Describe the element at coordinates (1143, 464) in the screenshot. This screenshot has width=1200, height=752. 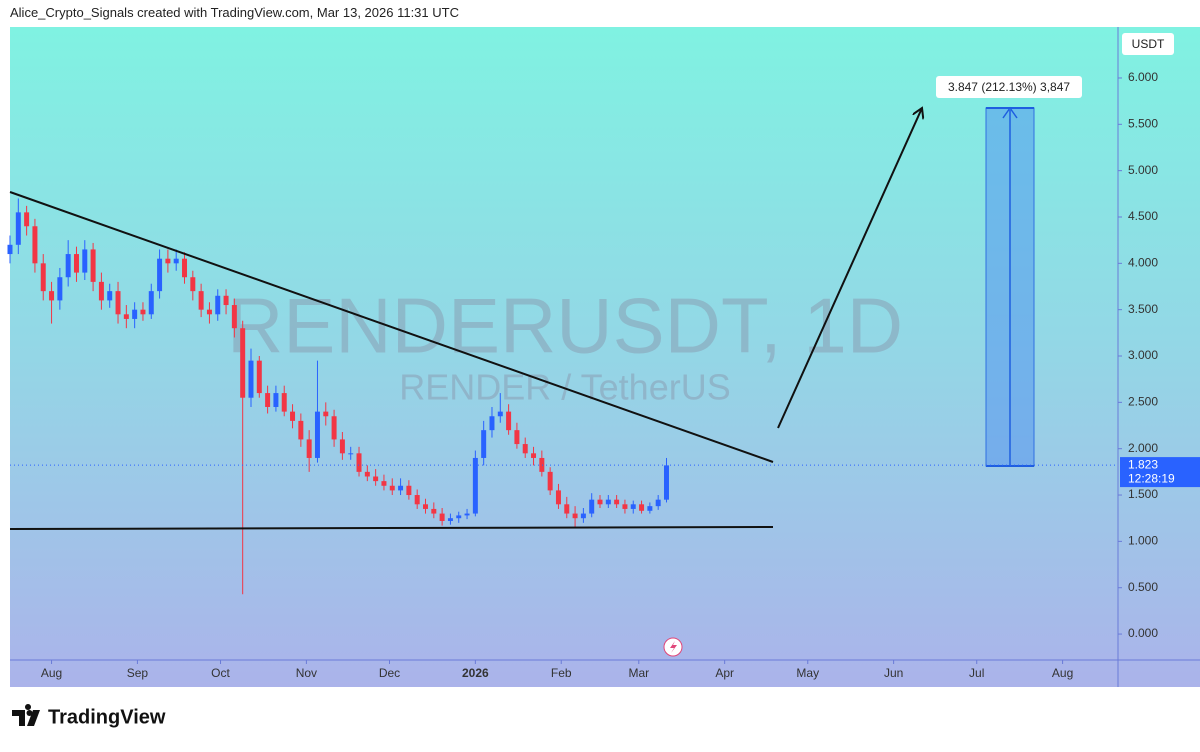
I see `last-price-label: 1.823` at that location.